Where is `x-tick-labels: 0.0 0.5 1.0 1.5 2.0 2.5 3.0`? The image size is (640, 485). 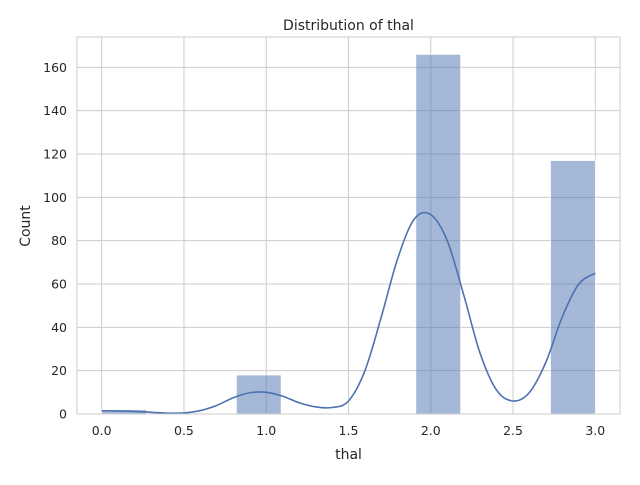 x-tick-labels: 0.0 0.5 1.0 1.5 2.0 2.5 3.0 is located at coordinates (349, 430).